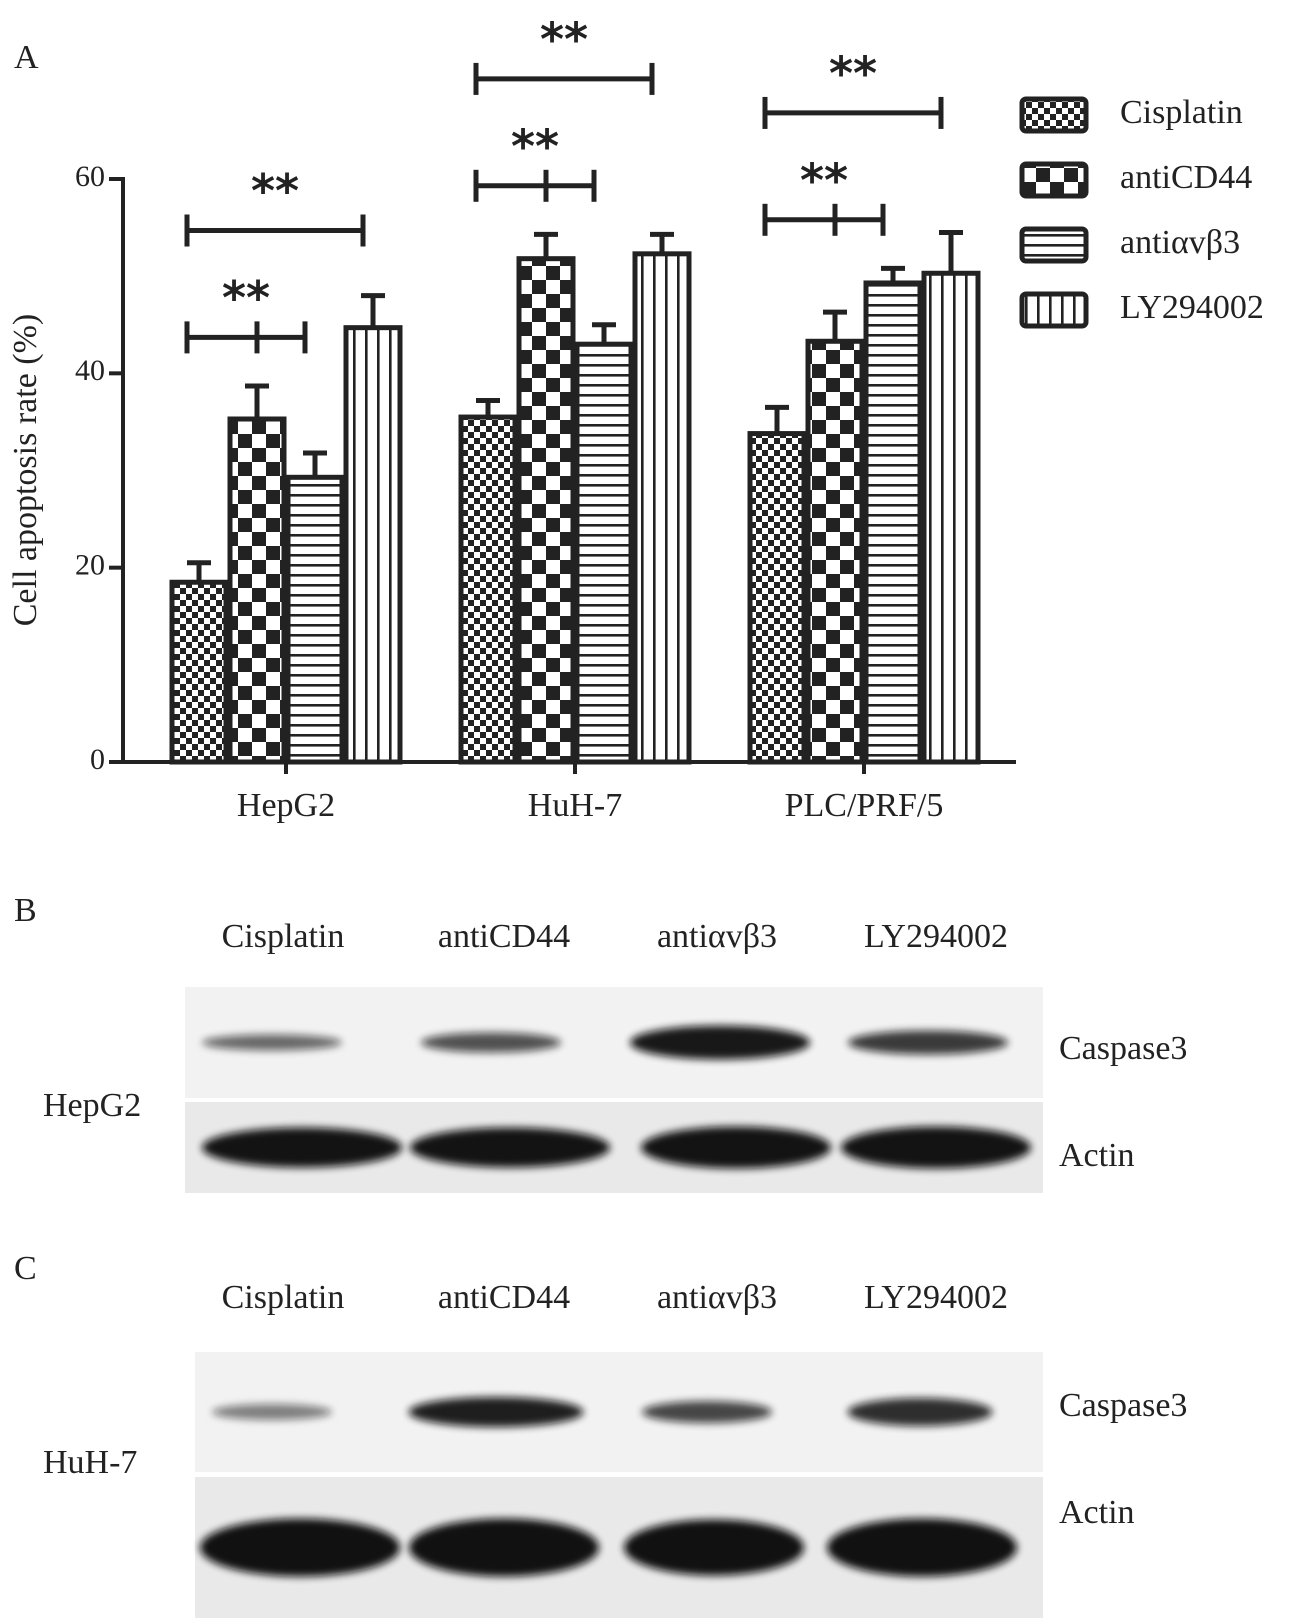 The width and height of the screenshot is (1316, 1624). Describe the element at coordinates (90, 370) in the screenshot. I see `y-tick-label: 40` at that location.